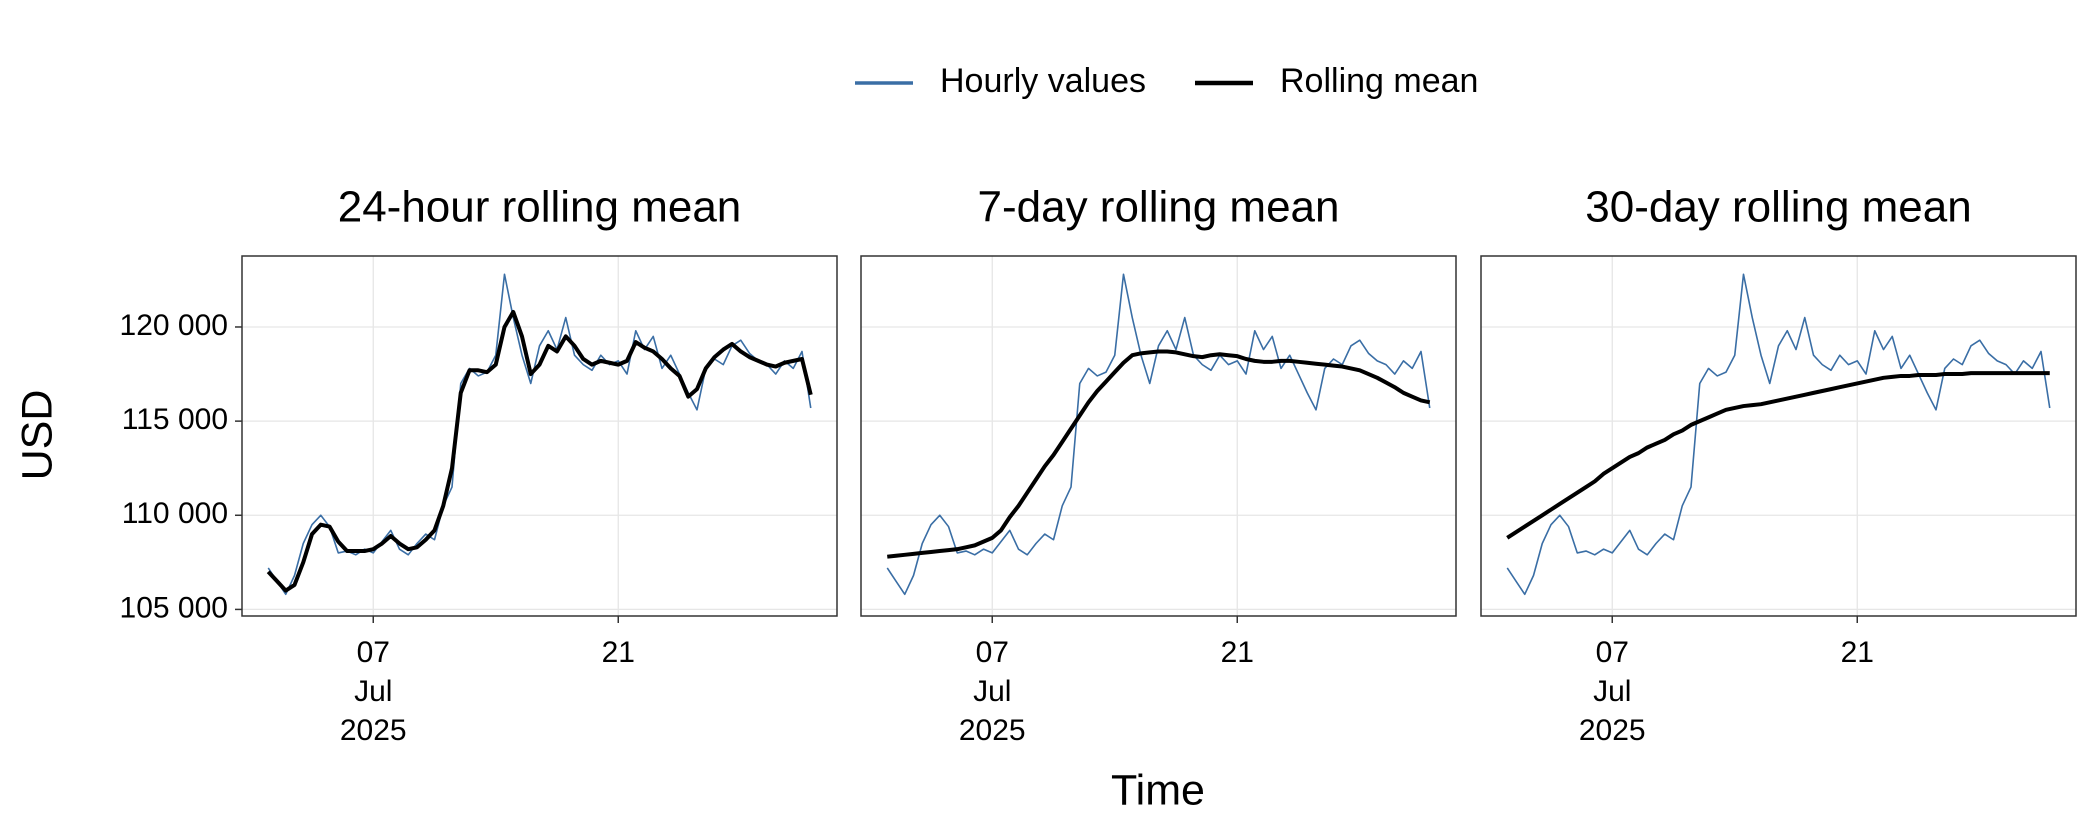 The image size is (2100, 840). Describe the element at coordinates (1043, 81) in the screenshot. I see `legend-label: Hourly values` at that location.